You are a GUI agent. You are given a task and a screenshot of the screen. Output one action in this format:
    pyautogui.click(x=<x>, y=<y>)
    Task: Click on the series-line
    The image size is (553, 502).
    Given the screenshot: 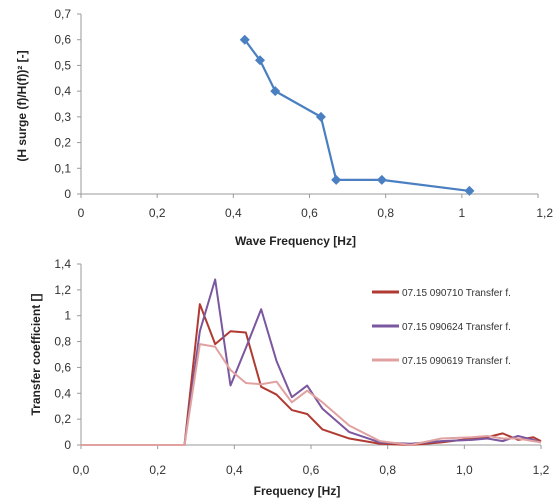 What is the action you would take?
    pyautogui.click(x=356, y=116)
    